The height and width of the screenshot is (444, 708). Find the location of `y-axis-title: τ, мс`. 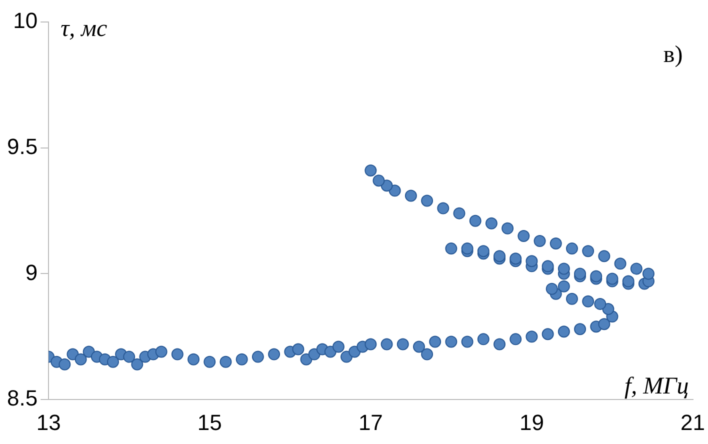

y-axis-title: τ, мс is located at coordinates (84, 29).